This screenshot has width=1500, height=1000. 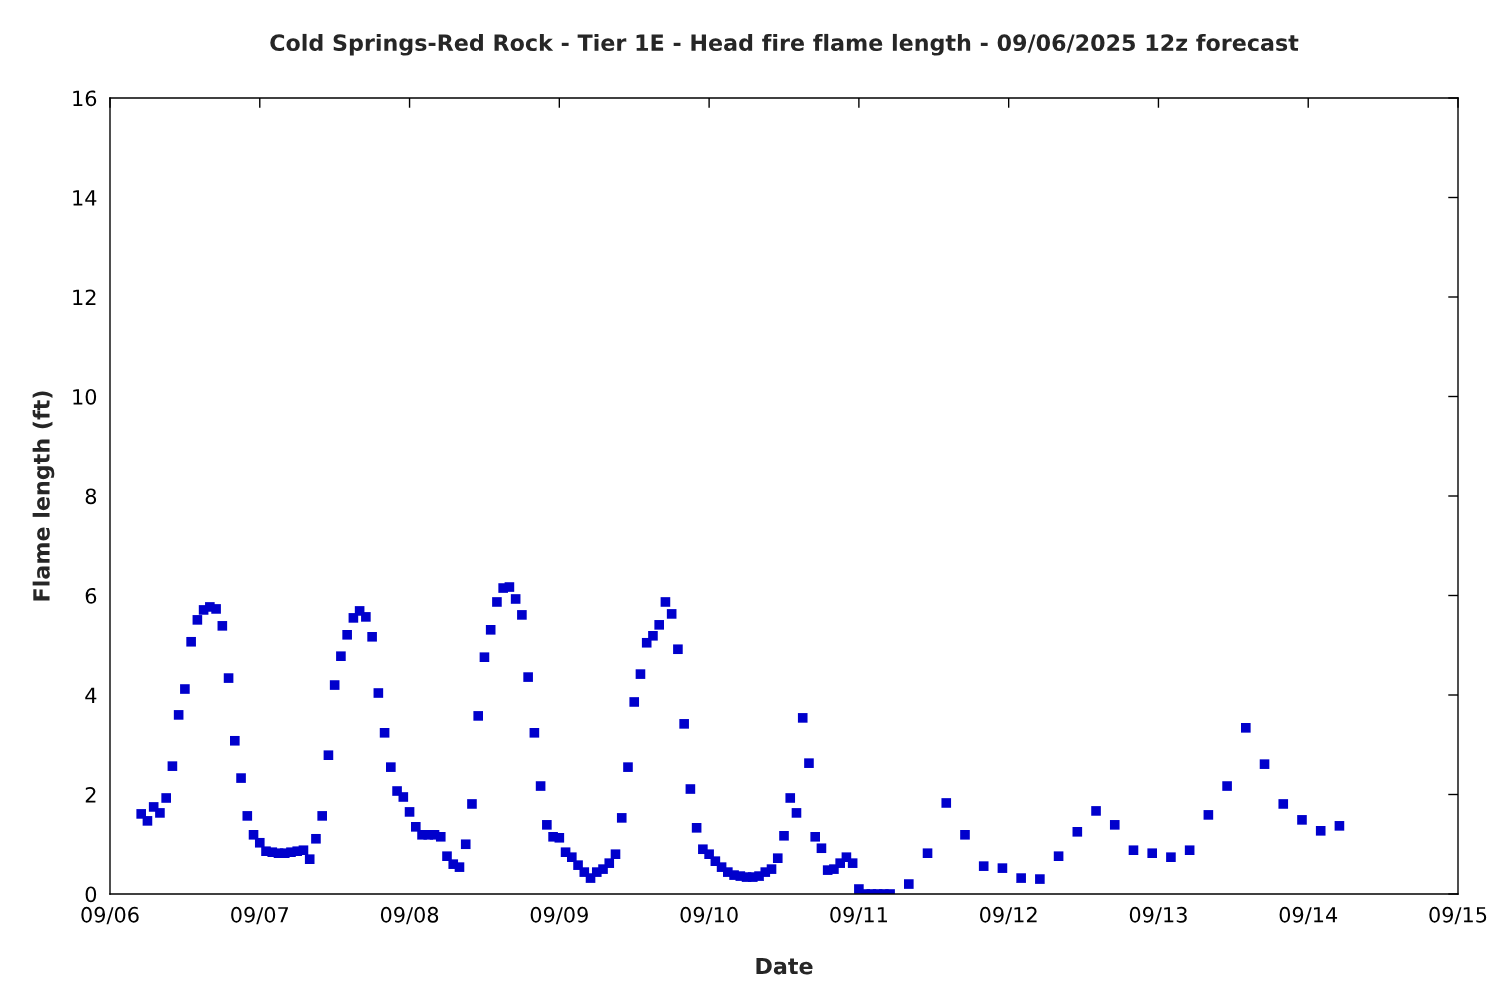 What do you see at coordinates (91, 695) in the screenshot?
I see `y-tick-label: 4` at bounding box center [91, 695].